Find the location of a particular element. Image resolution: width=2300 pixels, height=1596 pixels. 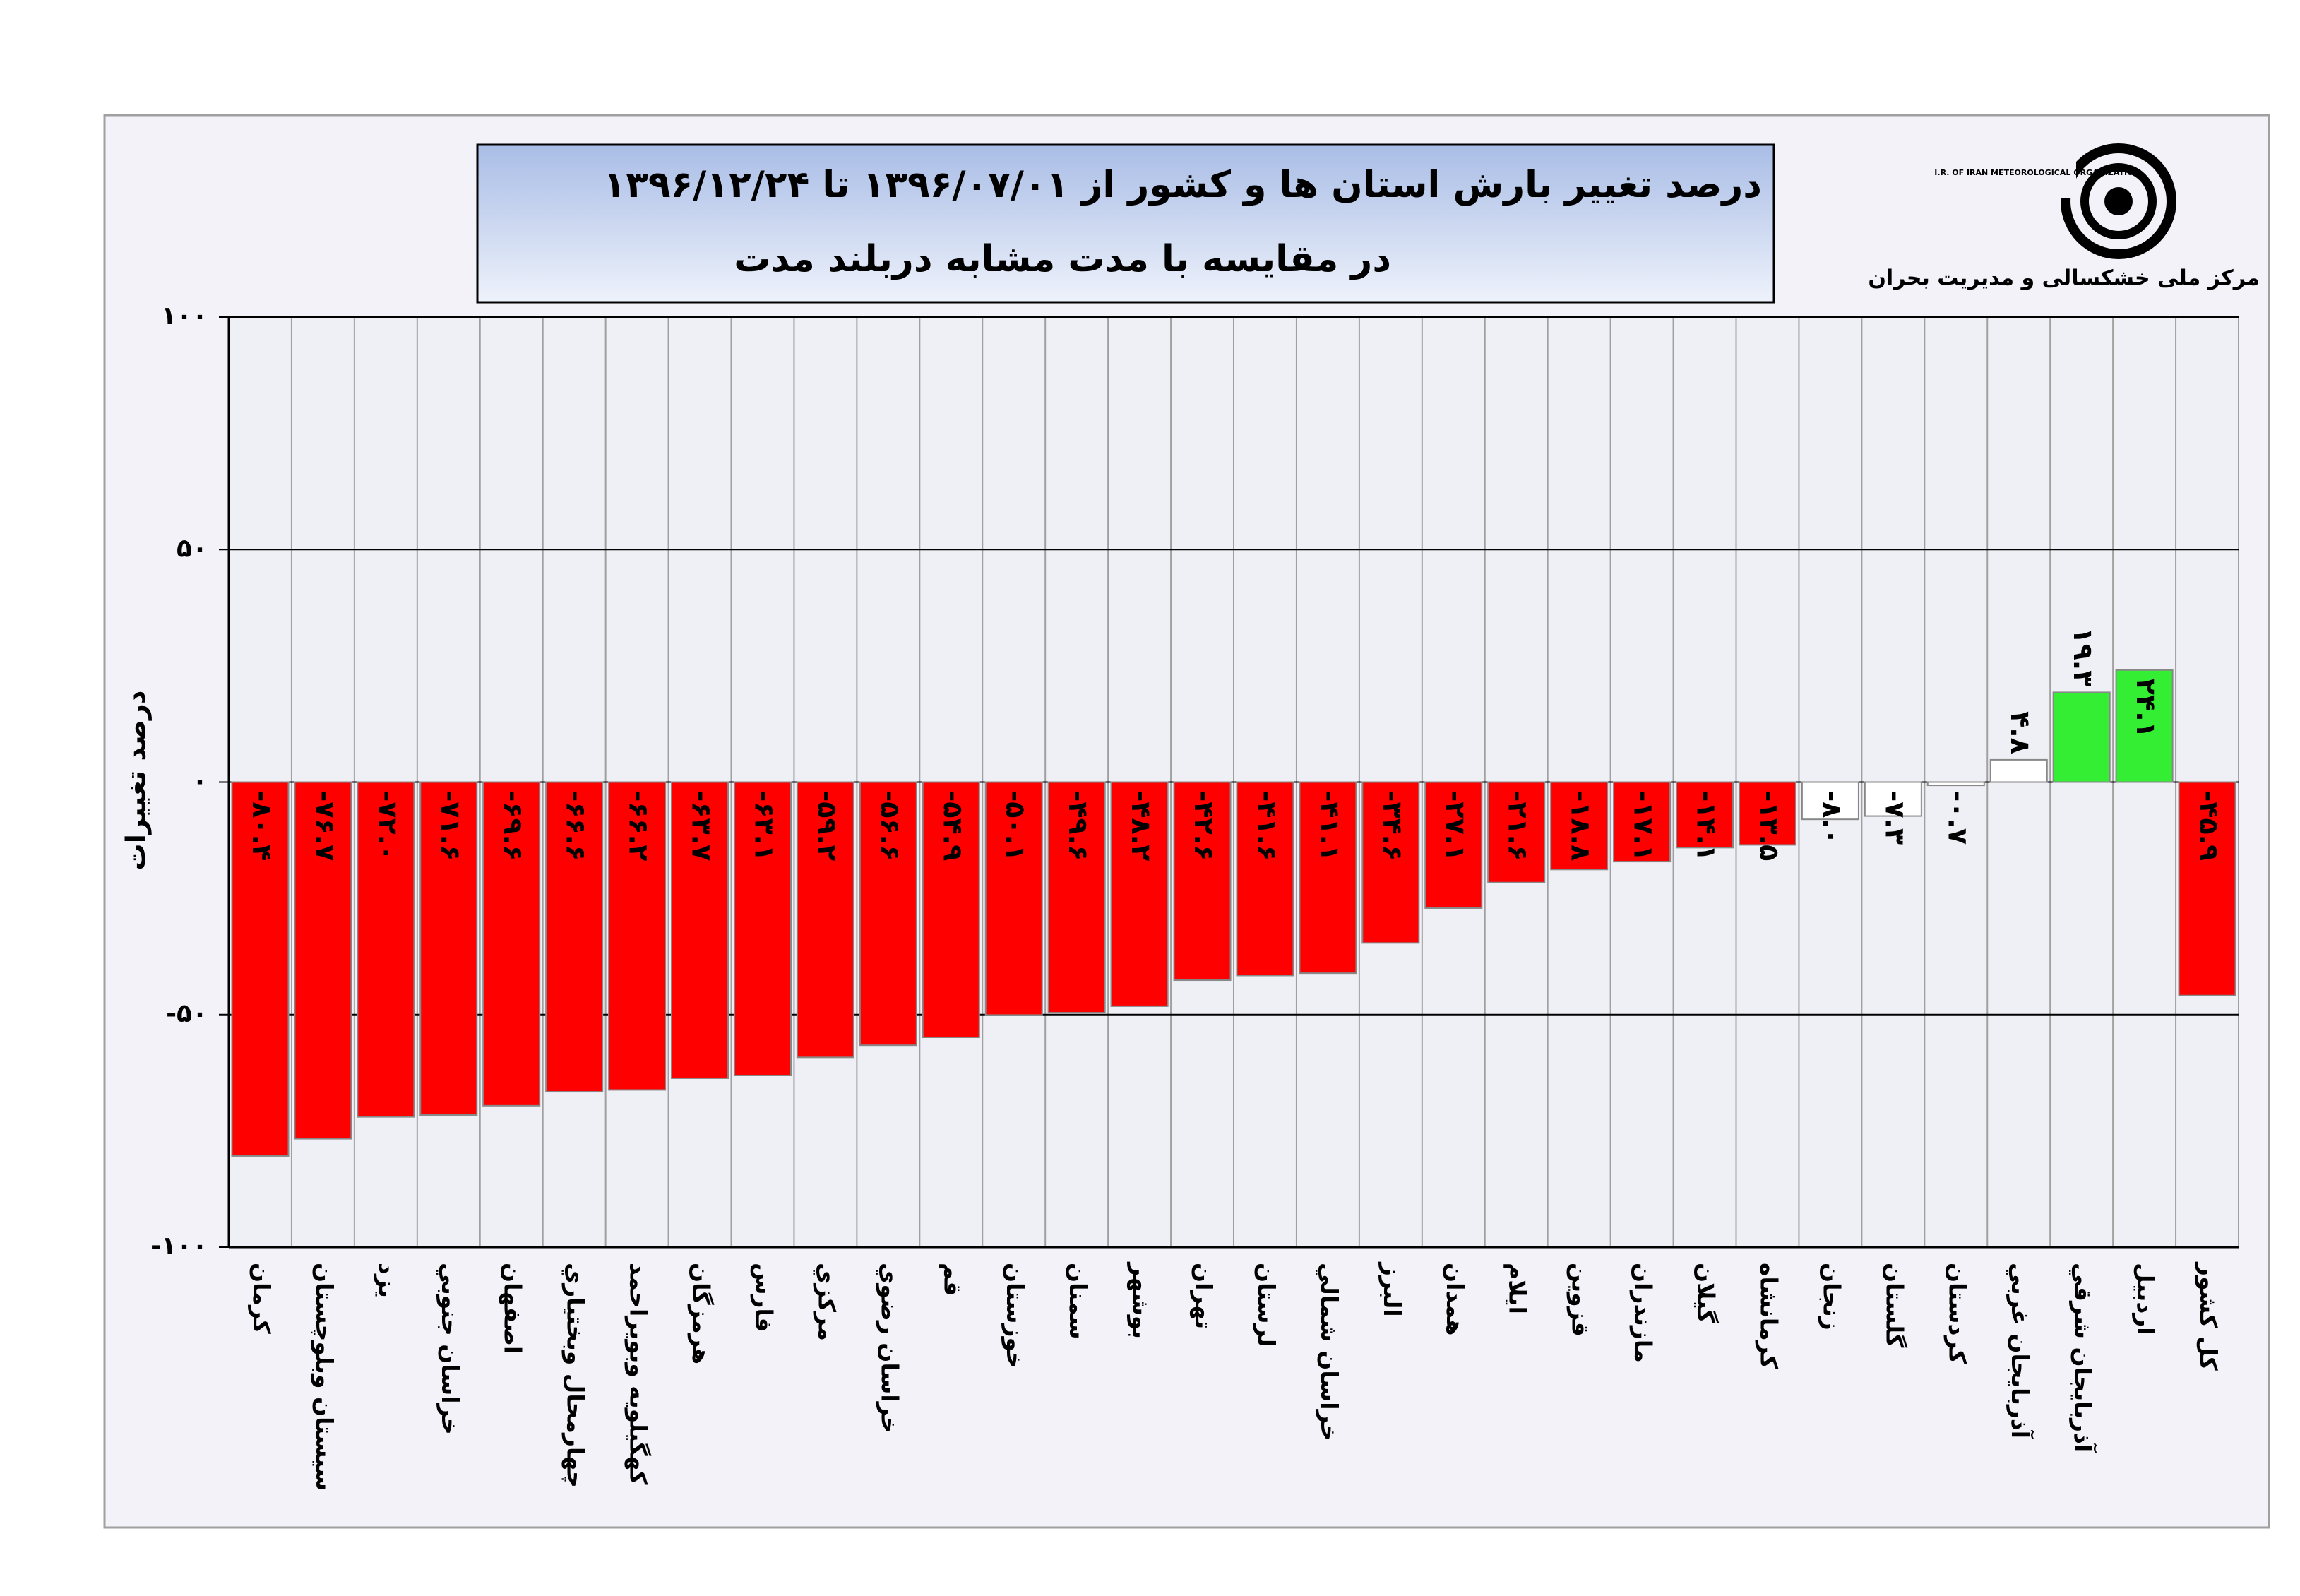

x-tick-label: زنجان is located at coordinates (1831, 1297).